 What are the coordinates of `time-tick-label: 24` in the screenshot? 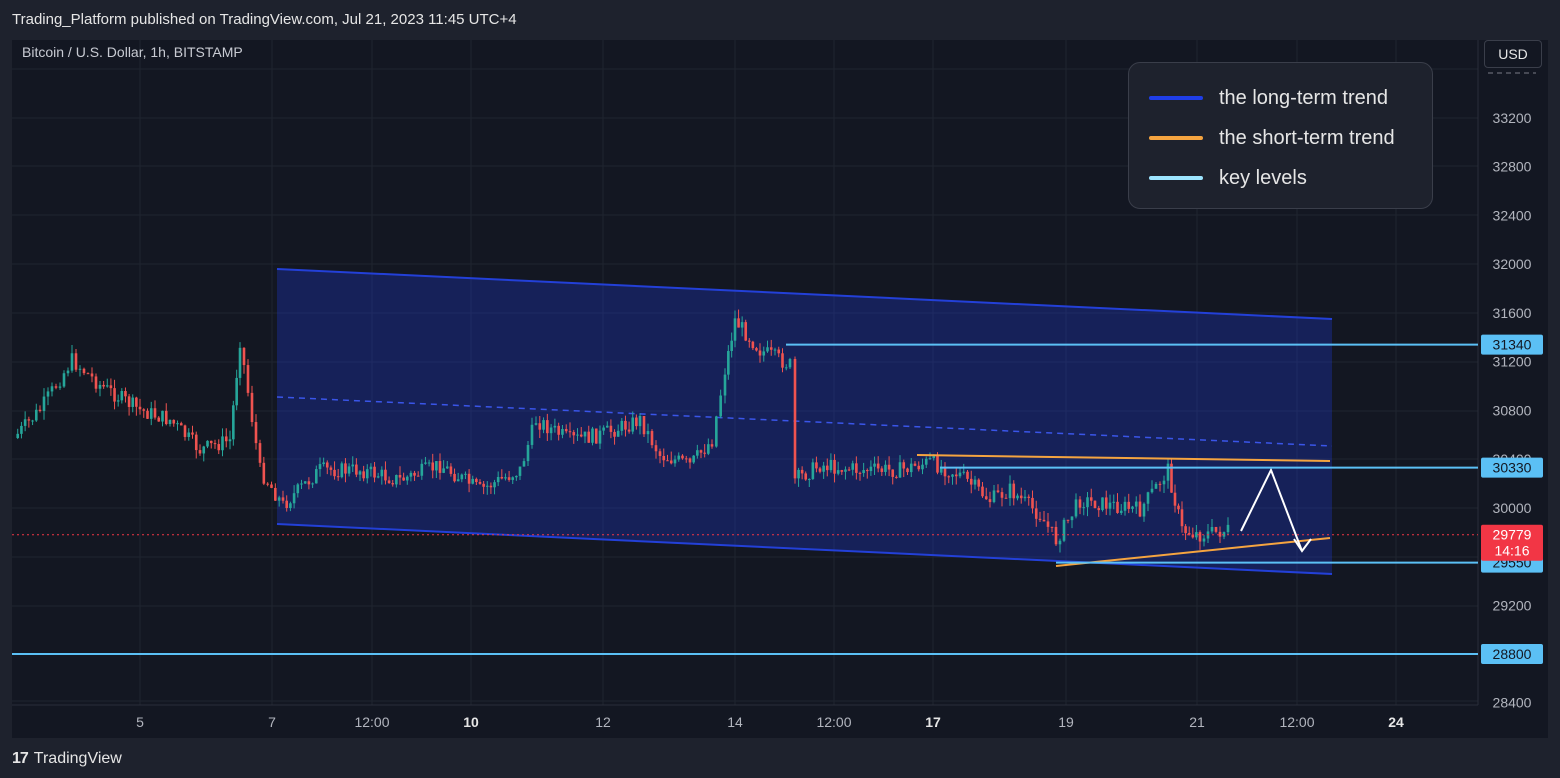 It's located at (1396, 722).